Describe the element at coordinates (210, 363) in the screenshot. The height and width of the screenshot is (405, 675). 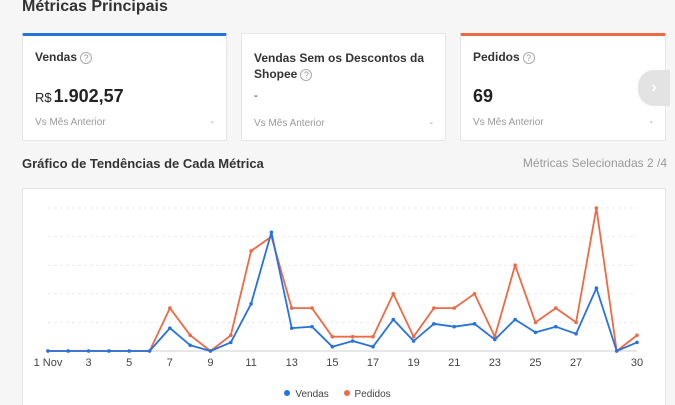
I see `x-tick-label: 9` at that location.